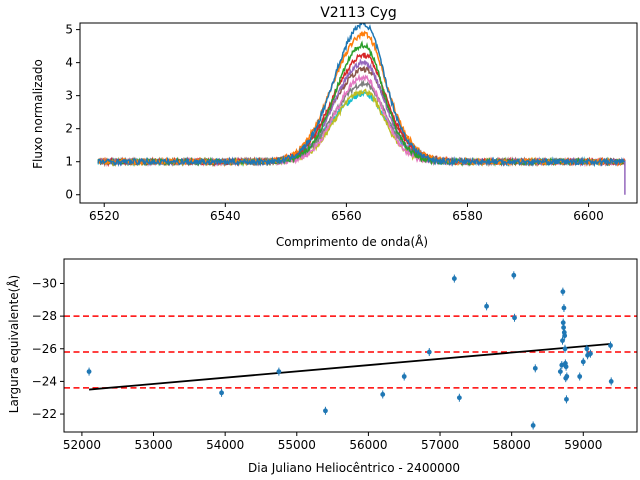 This screenshot has width=640, height=480. Describe the element at coordinates (69, 96) in the screenshot. I see `spectrum-y-tick-label: 3` at that location.